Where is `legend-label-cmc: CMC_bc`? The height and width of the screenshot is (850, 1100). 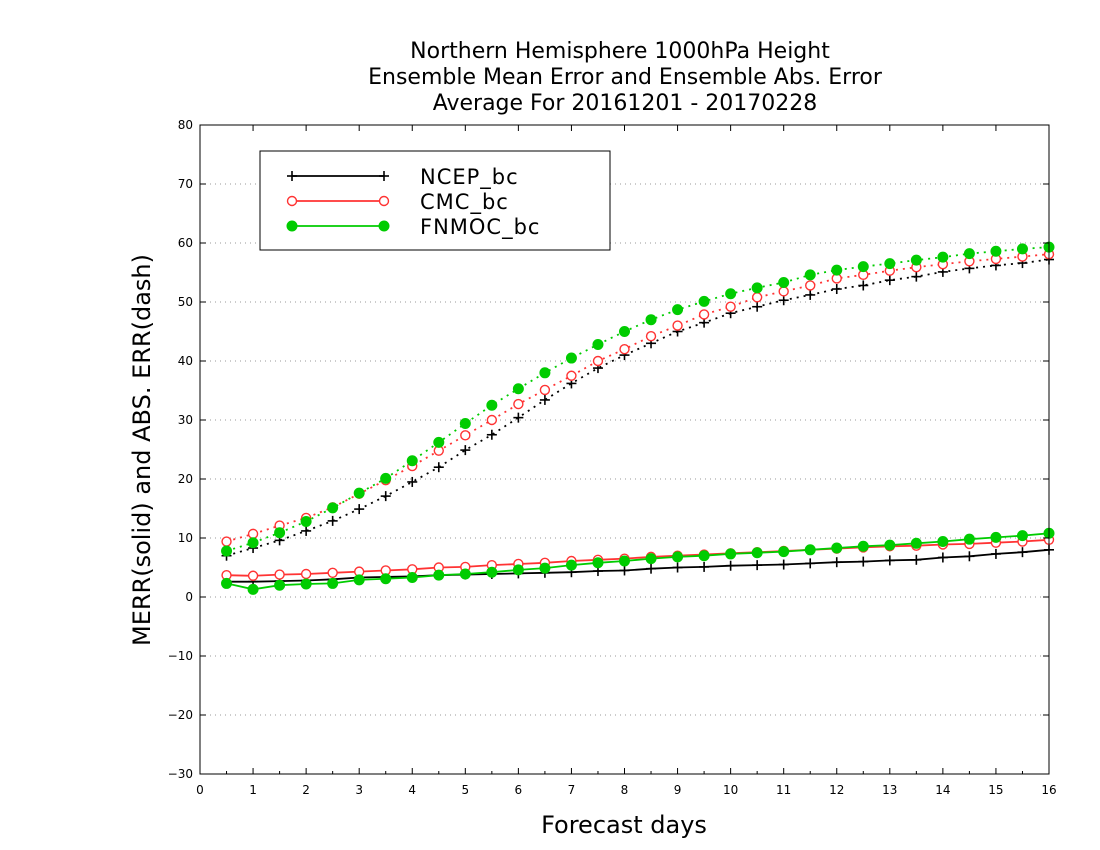 legend-label-cmc: CMC_bc is located at coordinates (464, 202).